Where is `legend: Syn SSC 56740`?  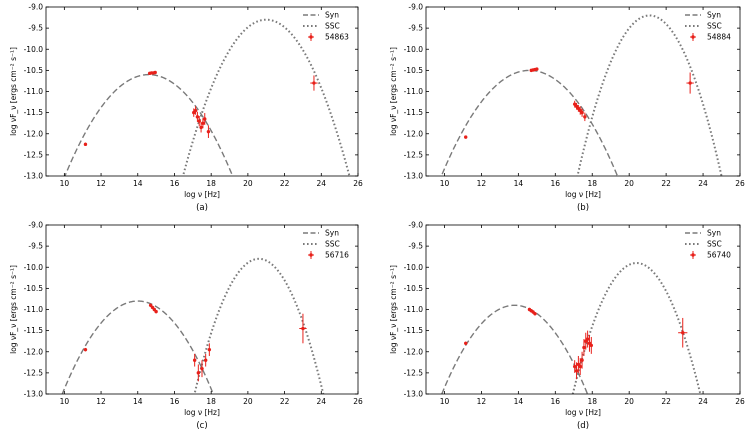 legend: Syn SSC 56740 is located at coordinates (708, 244).